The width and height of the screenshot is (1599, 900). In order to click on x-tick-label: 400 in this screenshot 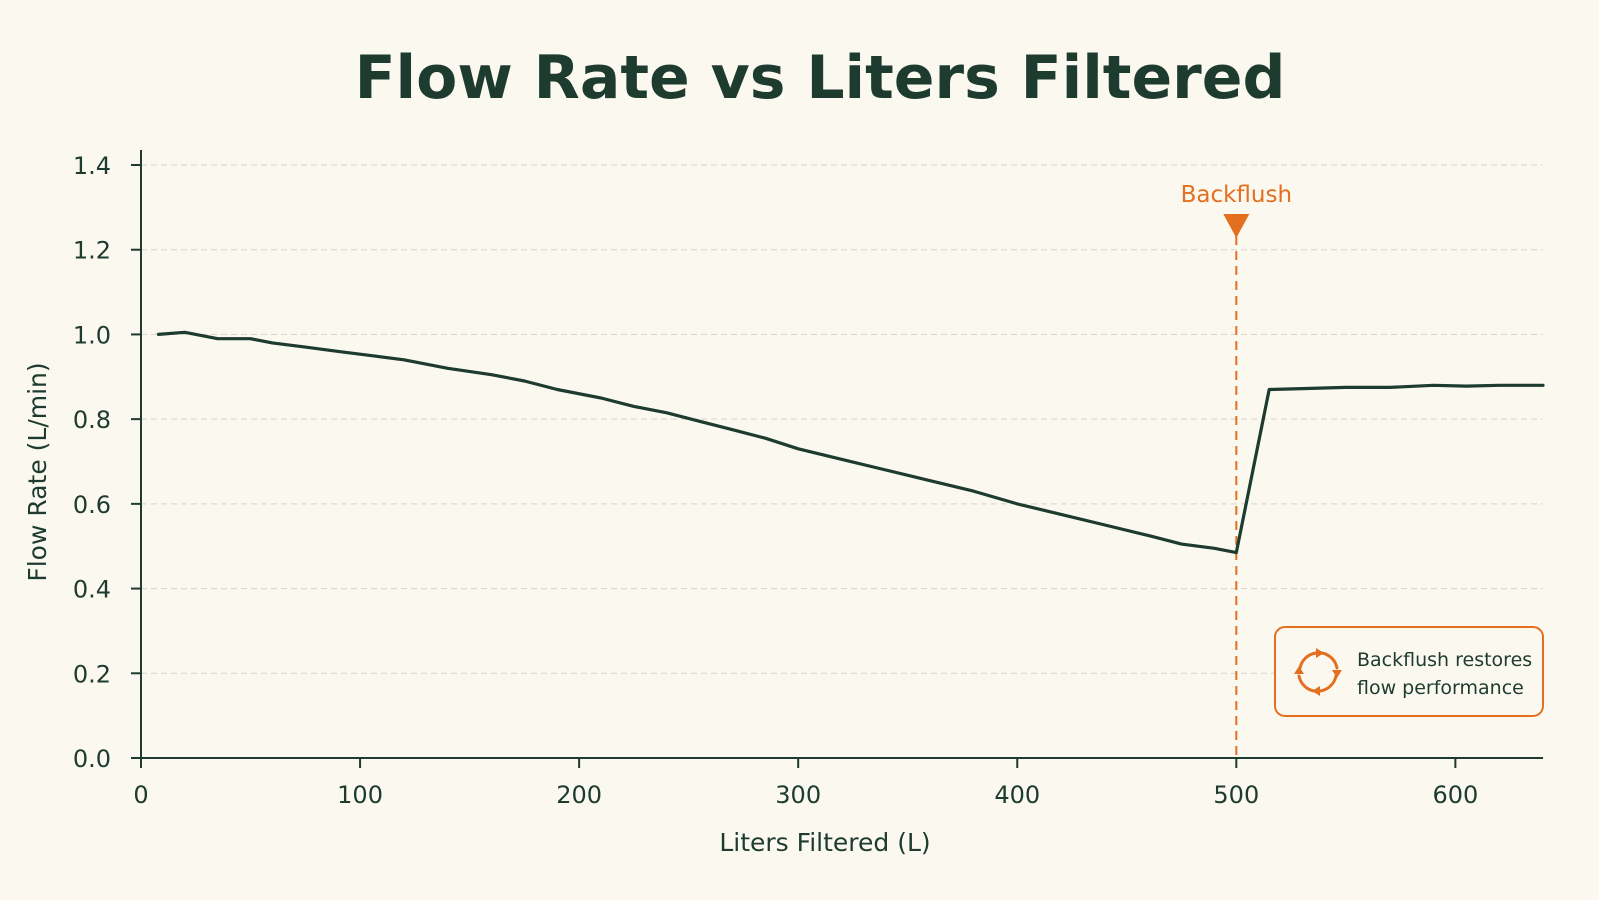, I will do `click(1017, 795)`.